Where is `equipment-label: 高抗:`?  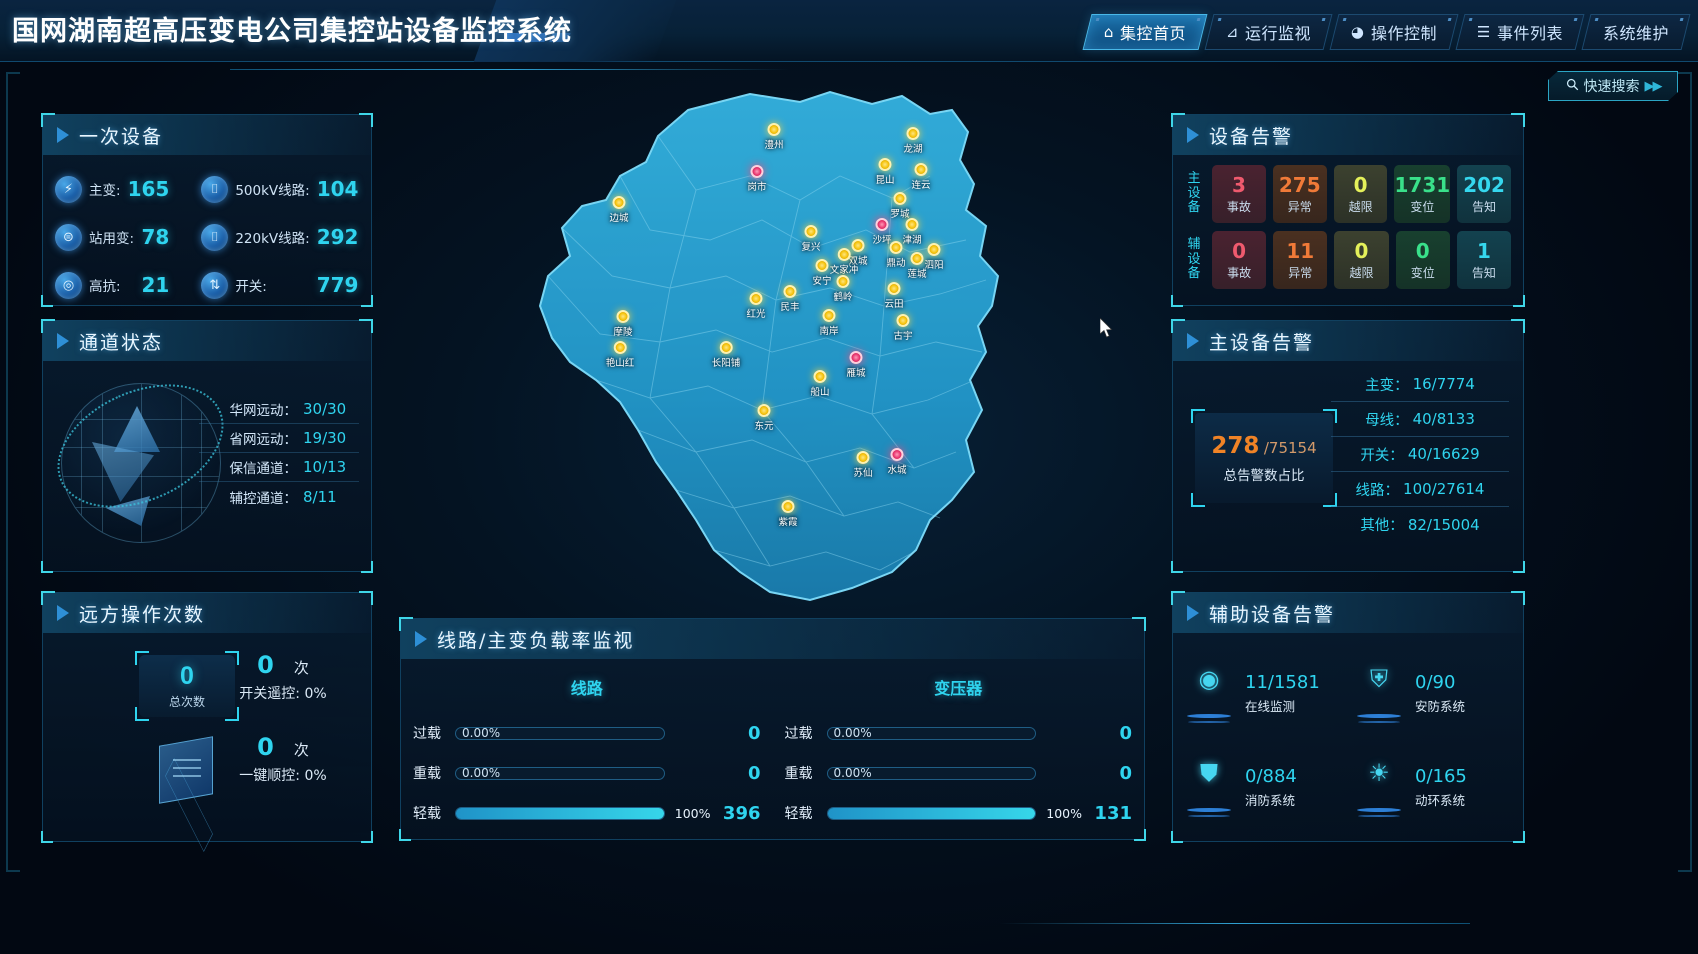 equipment-label: 高抗: is located at coordinates (105, 287).